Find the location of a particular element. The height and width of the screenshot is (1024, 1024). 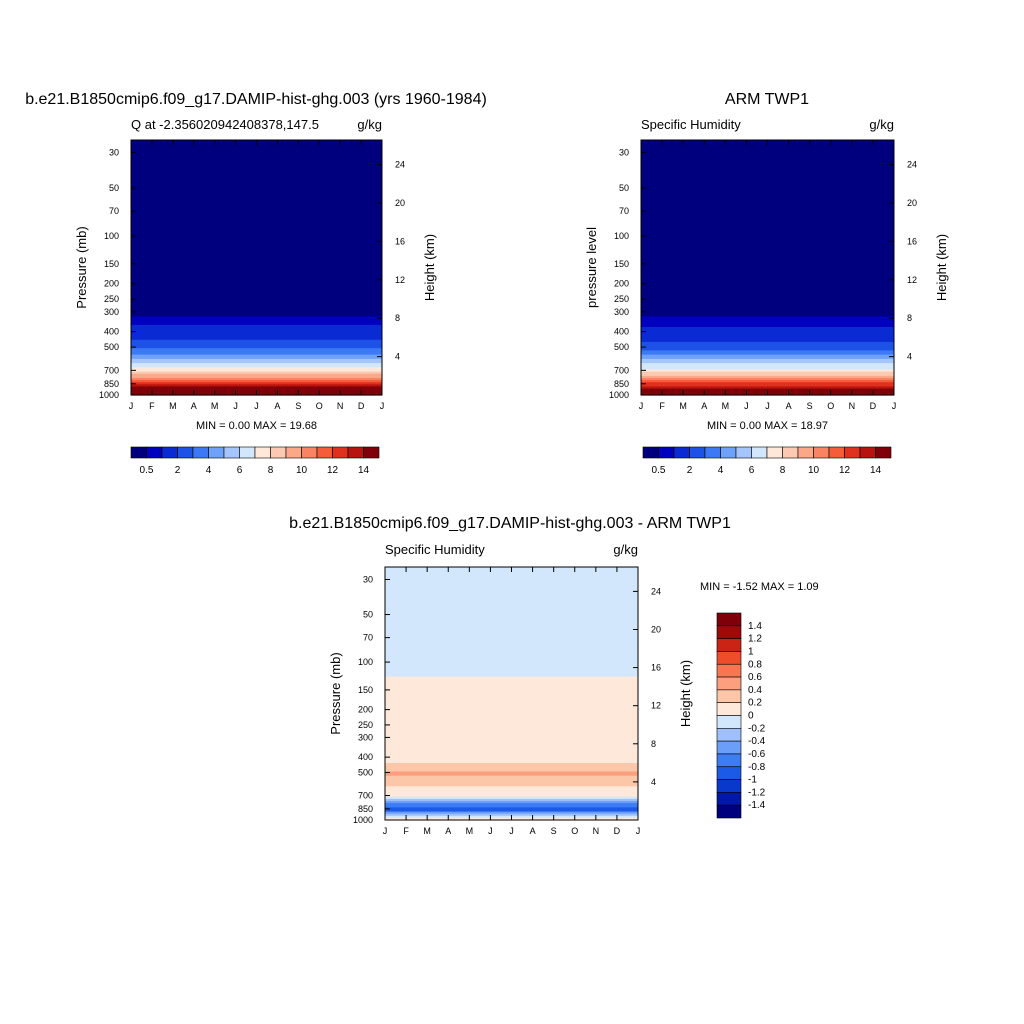

y-tick-right-label: 16 is located at coordinates (656, 668).